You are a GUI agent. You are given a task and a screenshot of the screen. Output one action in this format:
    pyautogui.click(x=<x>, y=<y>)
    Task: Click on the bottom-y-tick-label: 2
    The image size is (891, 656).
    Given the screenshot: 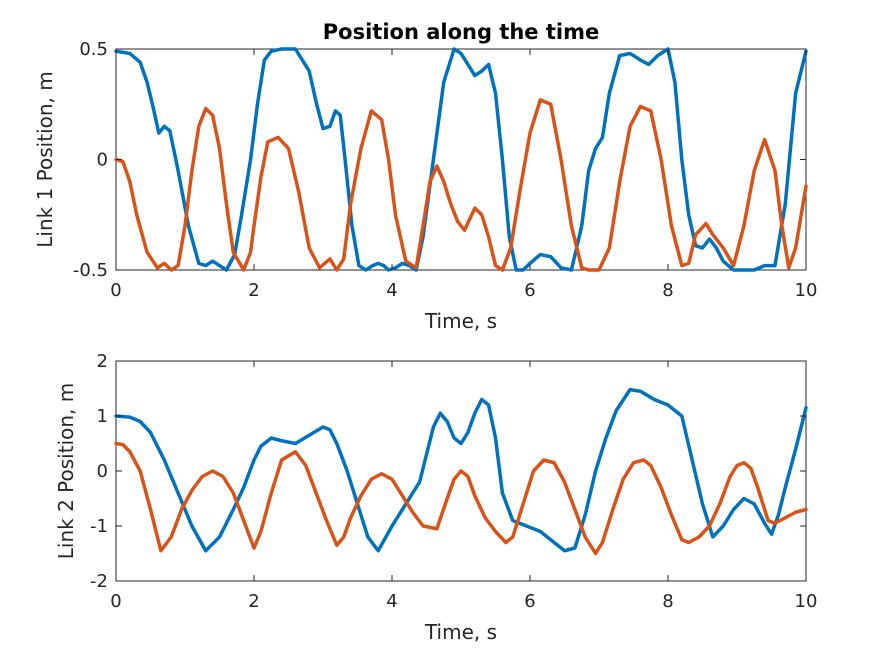 What is the action you would take?
    pyautogui.click(x=102, y=361)
    